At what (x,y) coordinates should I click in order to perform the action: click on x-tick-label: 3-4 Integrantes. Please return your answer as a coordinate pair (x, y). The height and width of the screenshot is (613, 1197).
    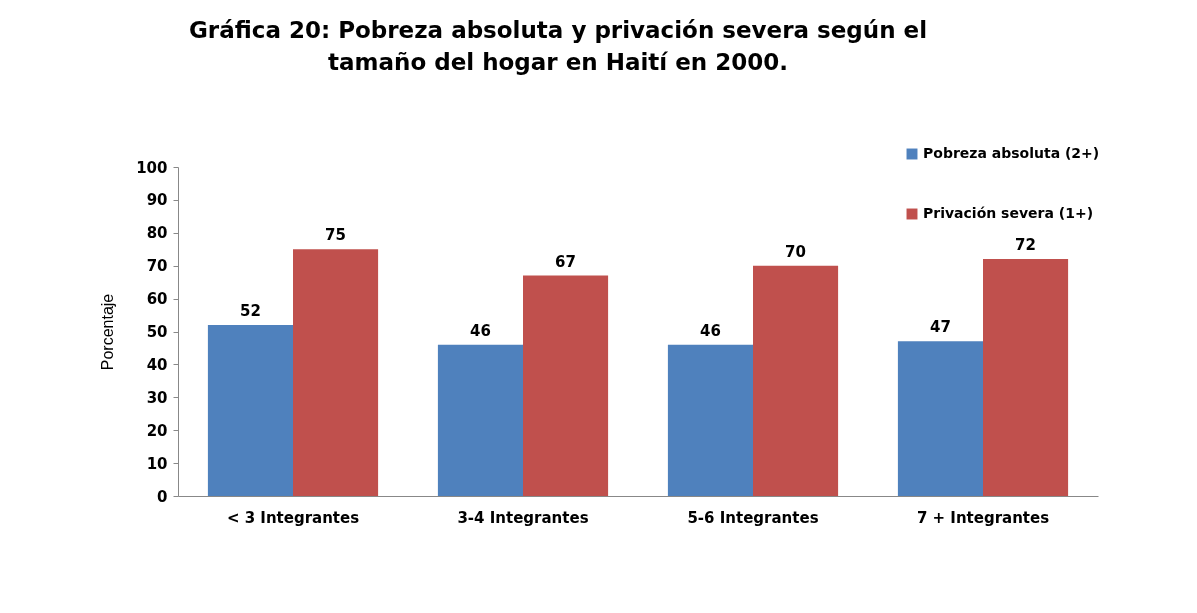
    Looking at the image, I should click on (523, 517).